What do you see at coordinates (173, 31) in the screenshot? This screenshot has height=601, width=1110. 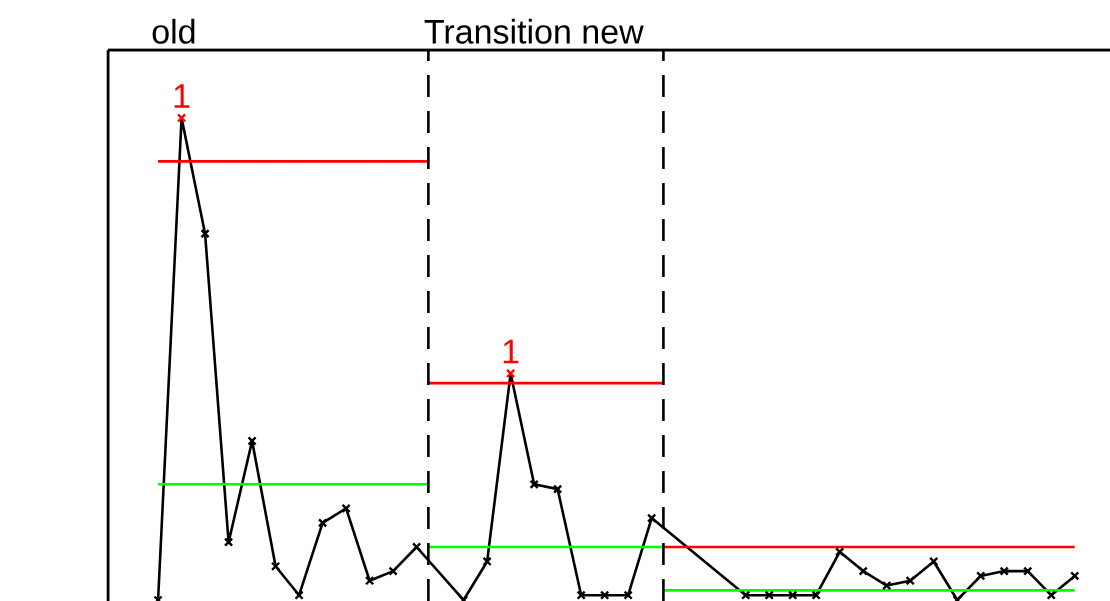 I see `text: old` at bounding box center [173, 31].